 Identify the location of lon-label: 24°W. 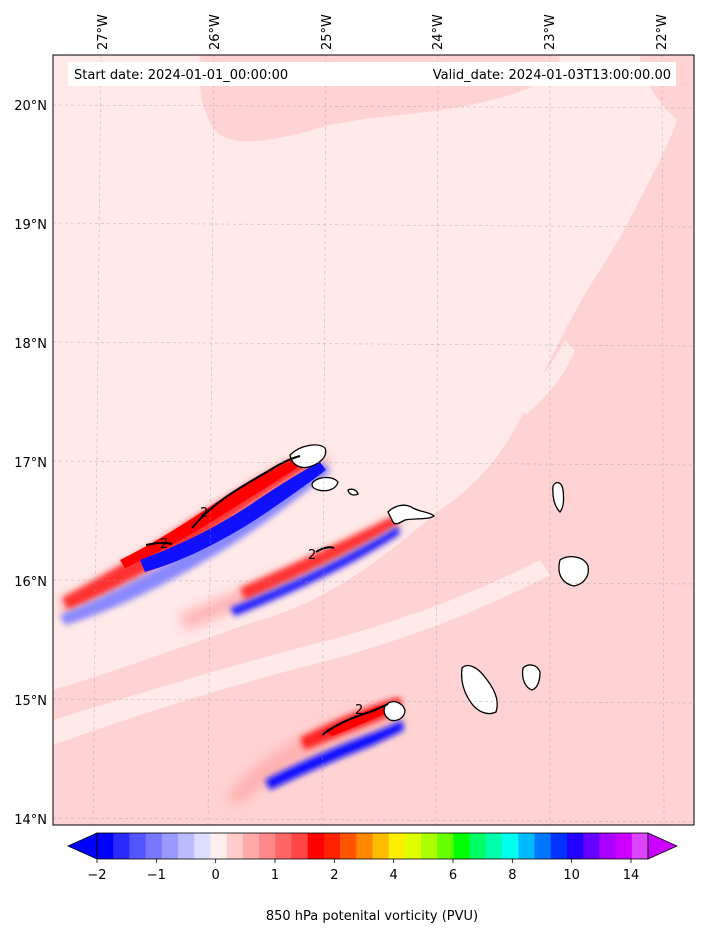
(438, 32).